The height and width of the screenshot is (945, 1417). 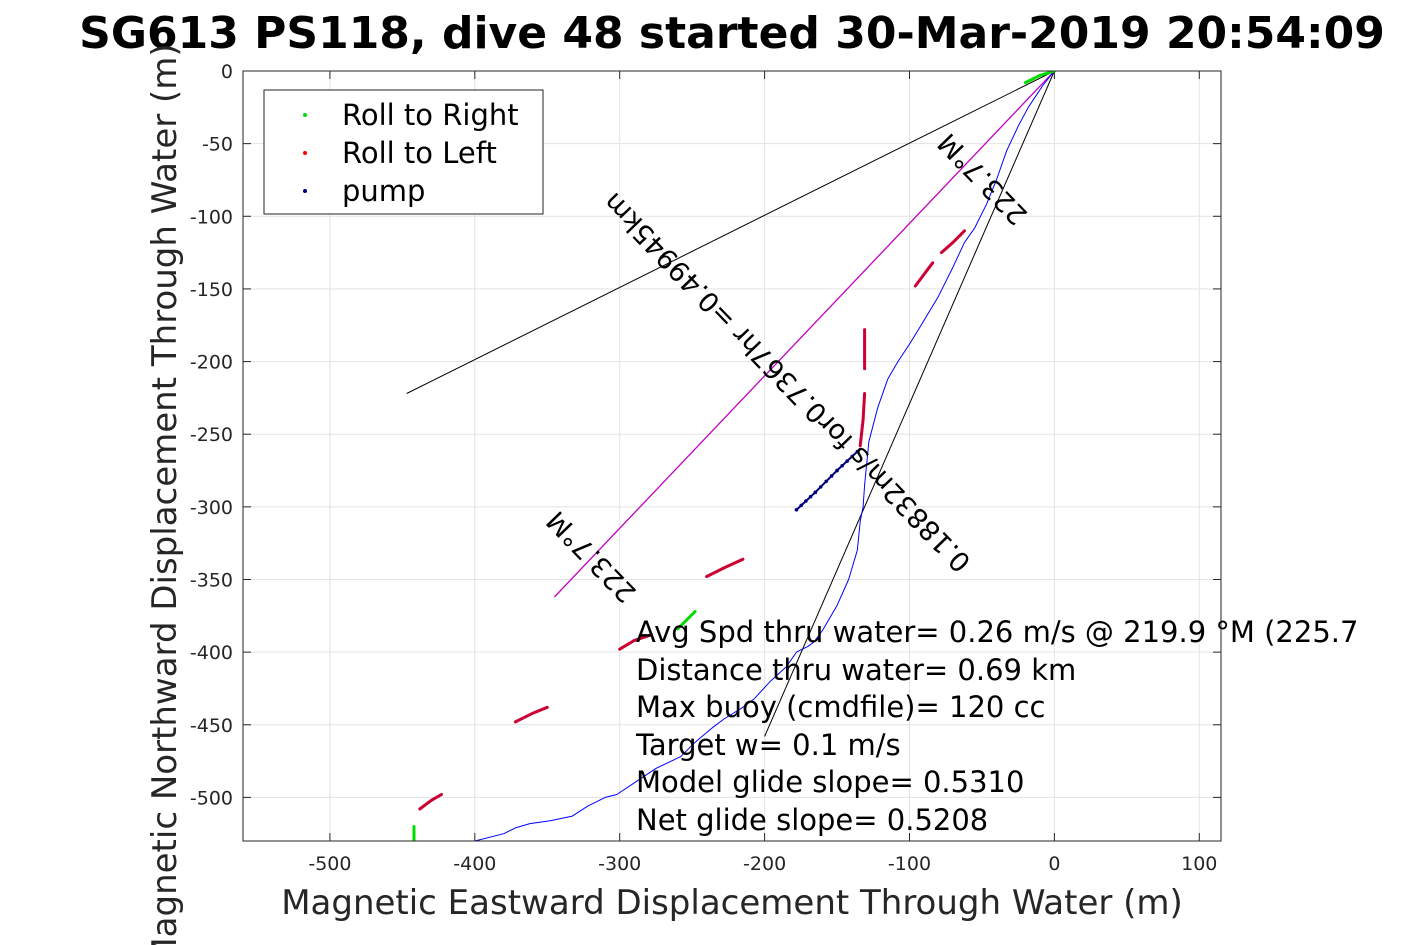 I want to click on x-tick-label: -300, so click(x=619, y=864).